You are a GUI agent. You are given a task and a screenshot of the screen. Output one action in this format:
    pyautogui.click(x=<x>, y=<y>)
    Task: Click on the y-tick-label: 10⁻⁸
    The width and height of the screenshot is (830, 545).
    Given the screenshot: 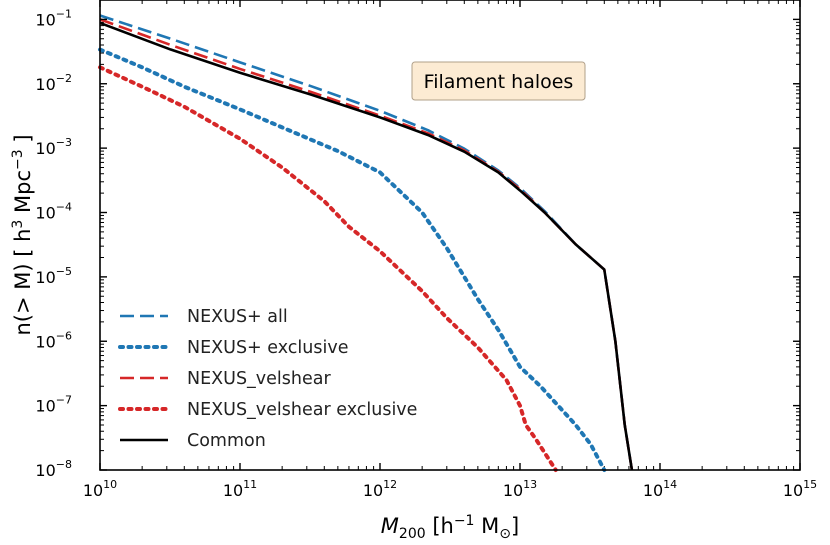 What is the action you would take?
    pyautogui.click(x=53, y=469)
    